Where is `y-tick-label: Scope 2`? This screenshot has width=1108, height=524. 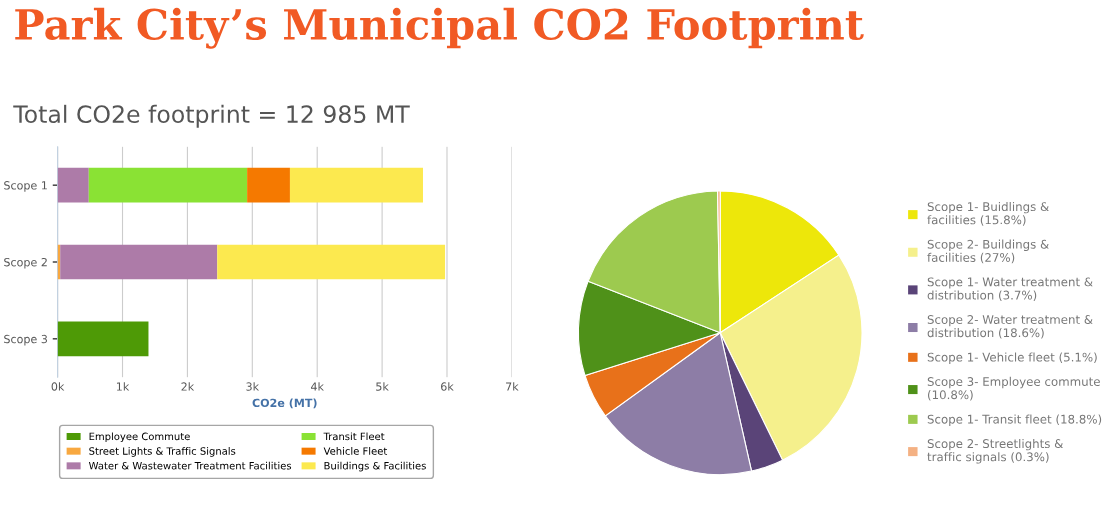 y-tick-label: Scope 2 is located at coordinates (25, 263).